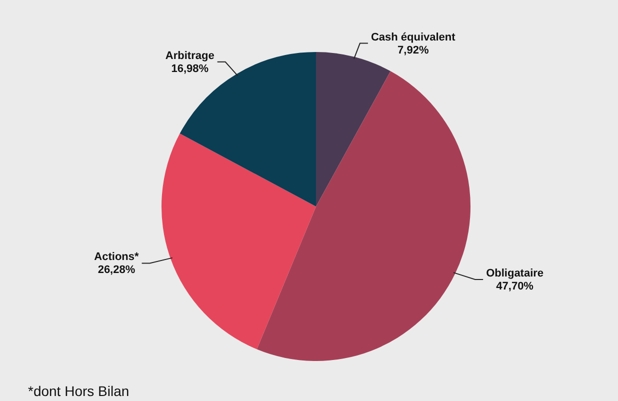 This screenshot has height=401, width=618. What do you see at coordinates (515, 274) in the screenshot?
I see `slice-label: Obligataire` at bounding box center [515, 274].